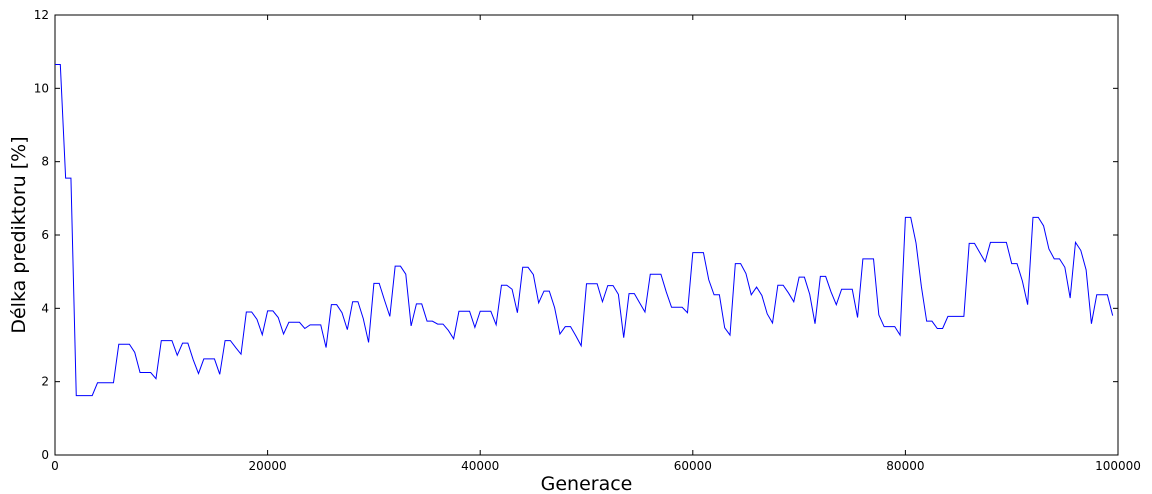 Image resolution: width=1152 pixels, height=494 pixels. Describe the element at coordinates (45, 382) in the screenshot. I see `y-tick-label: 2` at that location.